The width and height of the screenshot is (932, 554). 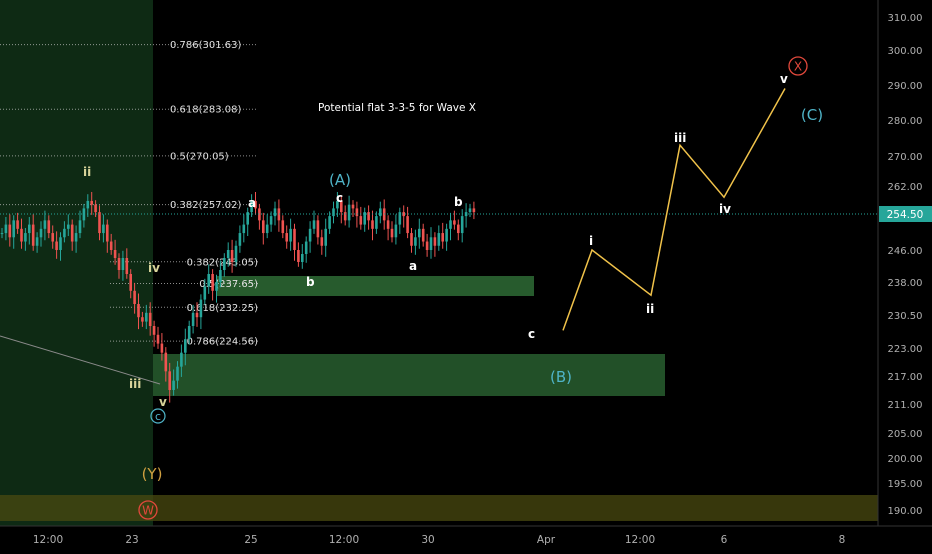 What do you see at coordinates (458, 202) in the screenshot?
I see `wave-label-b2: b` at bounding box center [458, 202].